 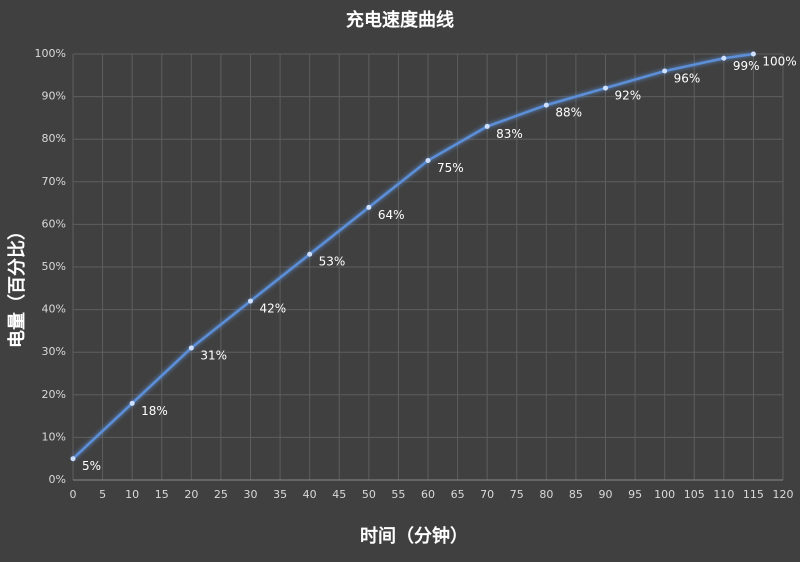 What do you see at coordinates (546, 494) in the screenshot?
I see `x-tick-label: 80` at bounding box center [546, 494].